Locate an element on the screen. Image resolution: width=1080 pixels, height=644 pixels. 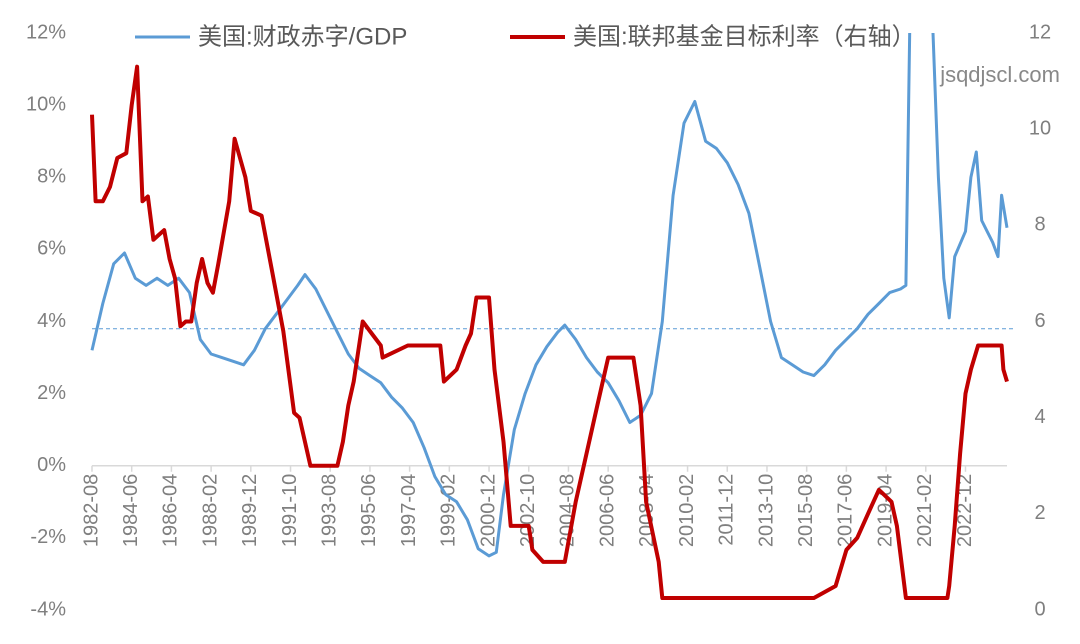
x-tick-label: 2017-06 is located at coordinates (846, 510).